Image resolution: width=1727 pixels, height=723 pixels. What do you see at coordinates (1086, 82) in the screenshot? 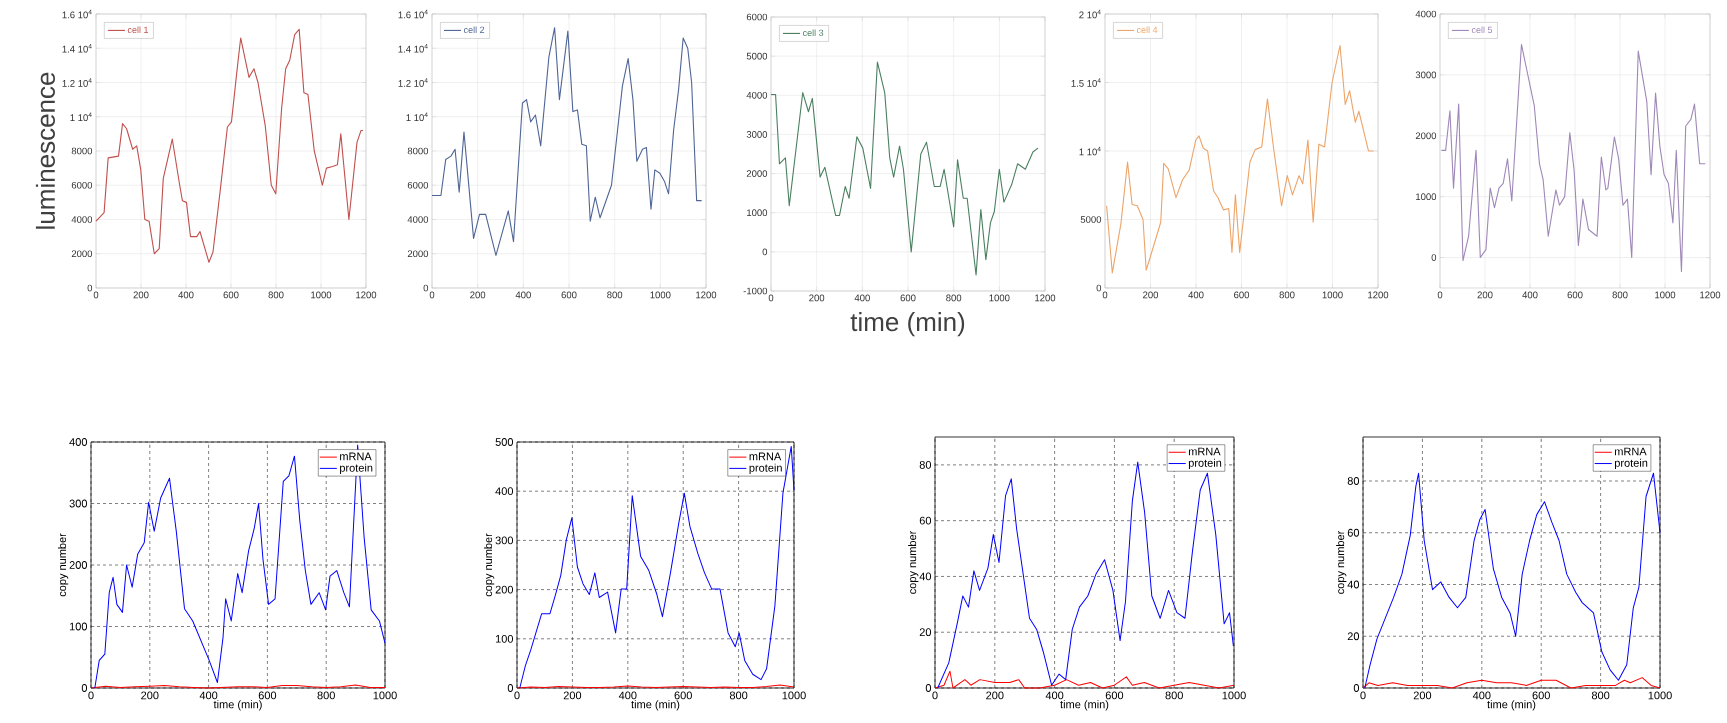
I see `y-tick-label: 1.5 10$^{4}$` at bounding box center [1086, 82].